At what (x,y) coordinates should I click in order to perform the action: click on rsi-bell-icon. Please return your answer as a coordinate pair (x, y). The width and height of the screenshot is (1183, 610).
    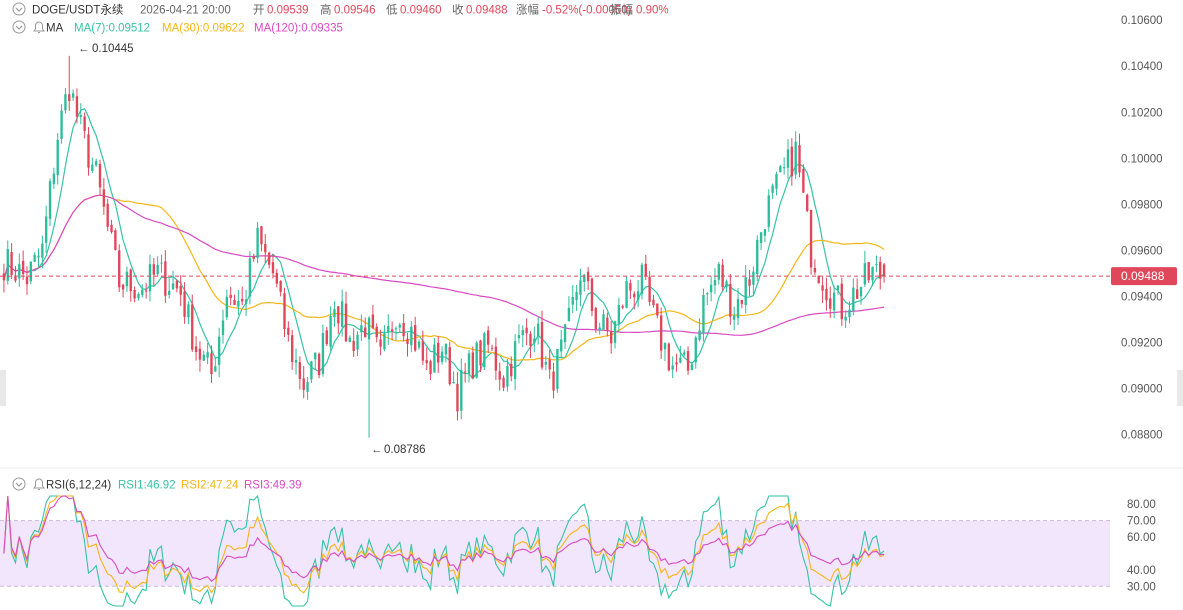
    Looking at the image, I should click on (39, 484).